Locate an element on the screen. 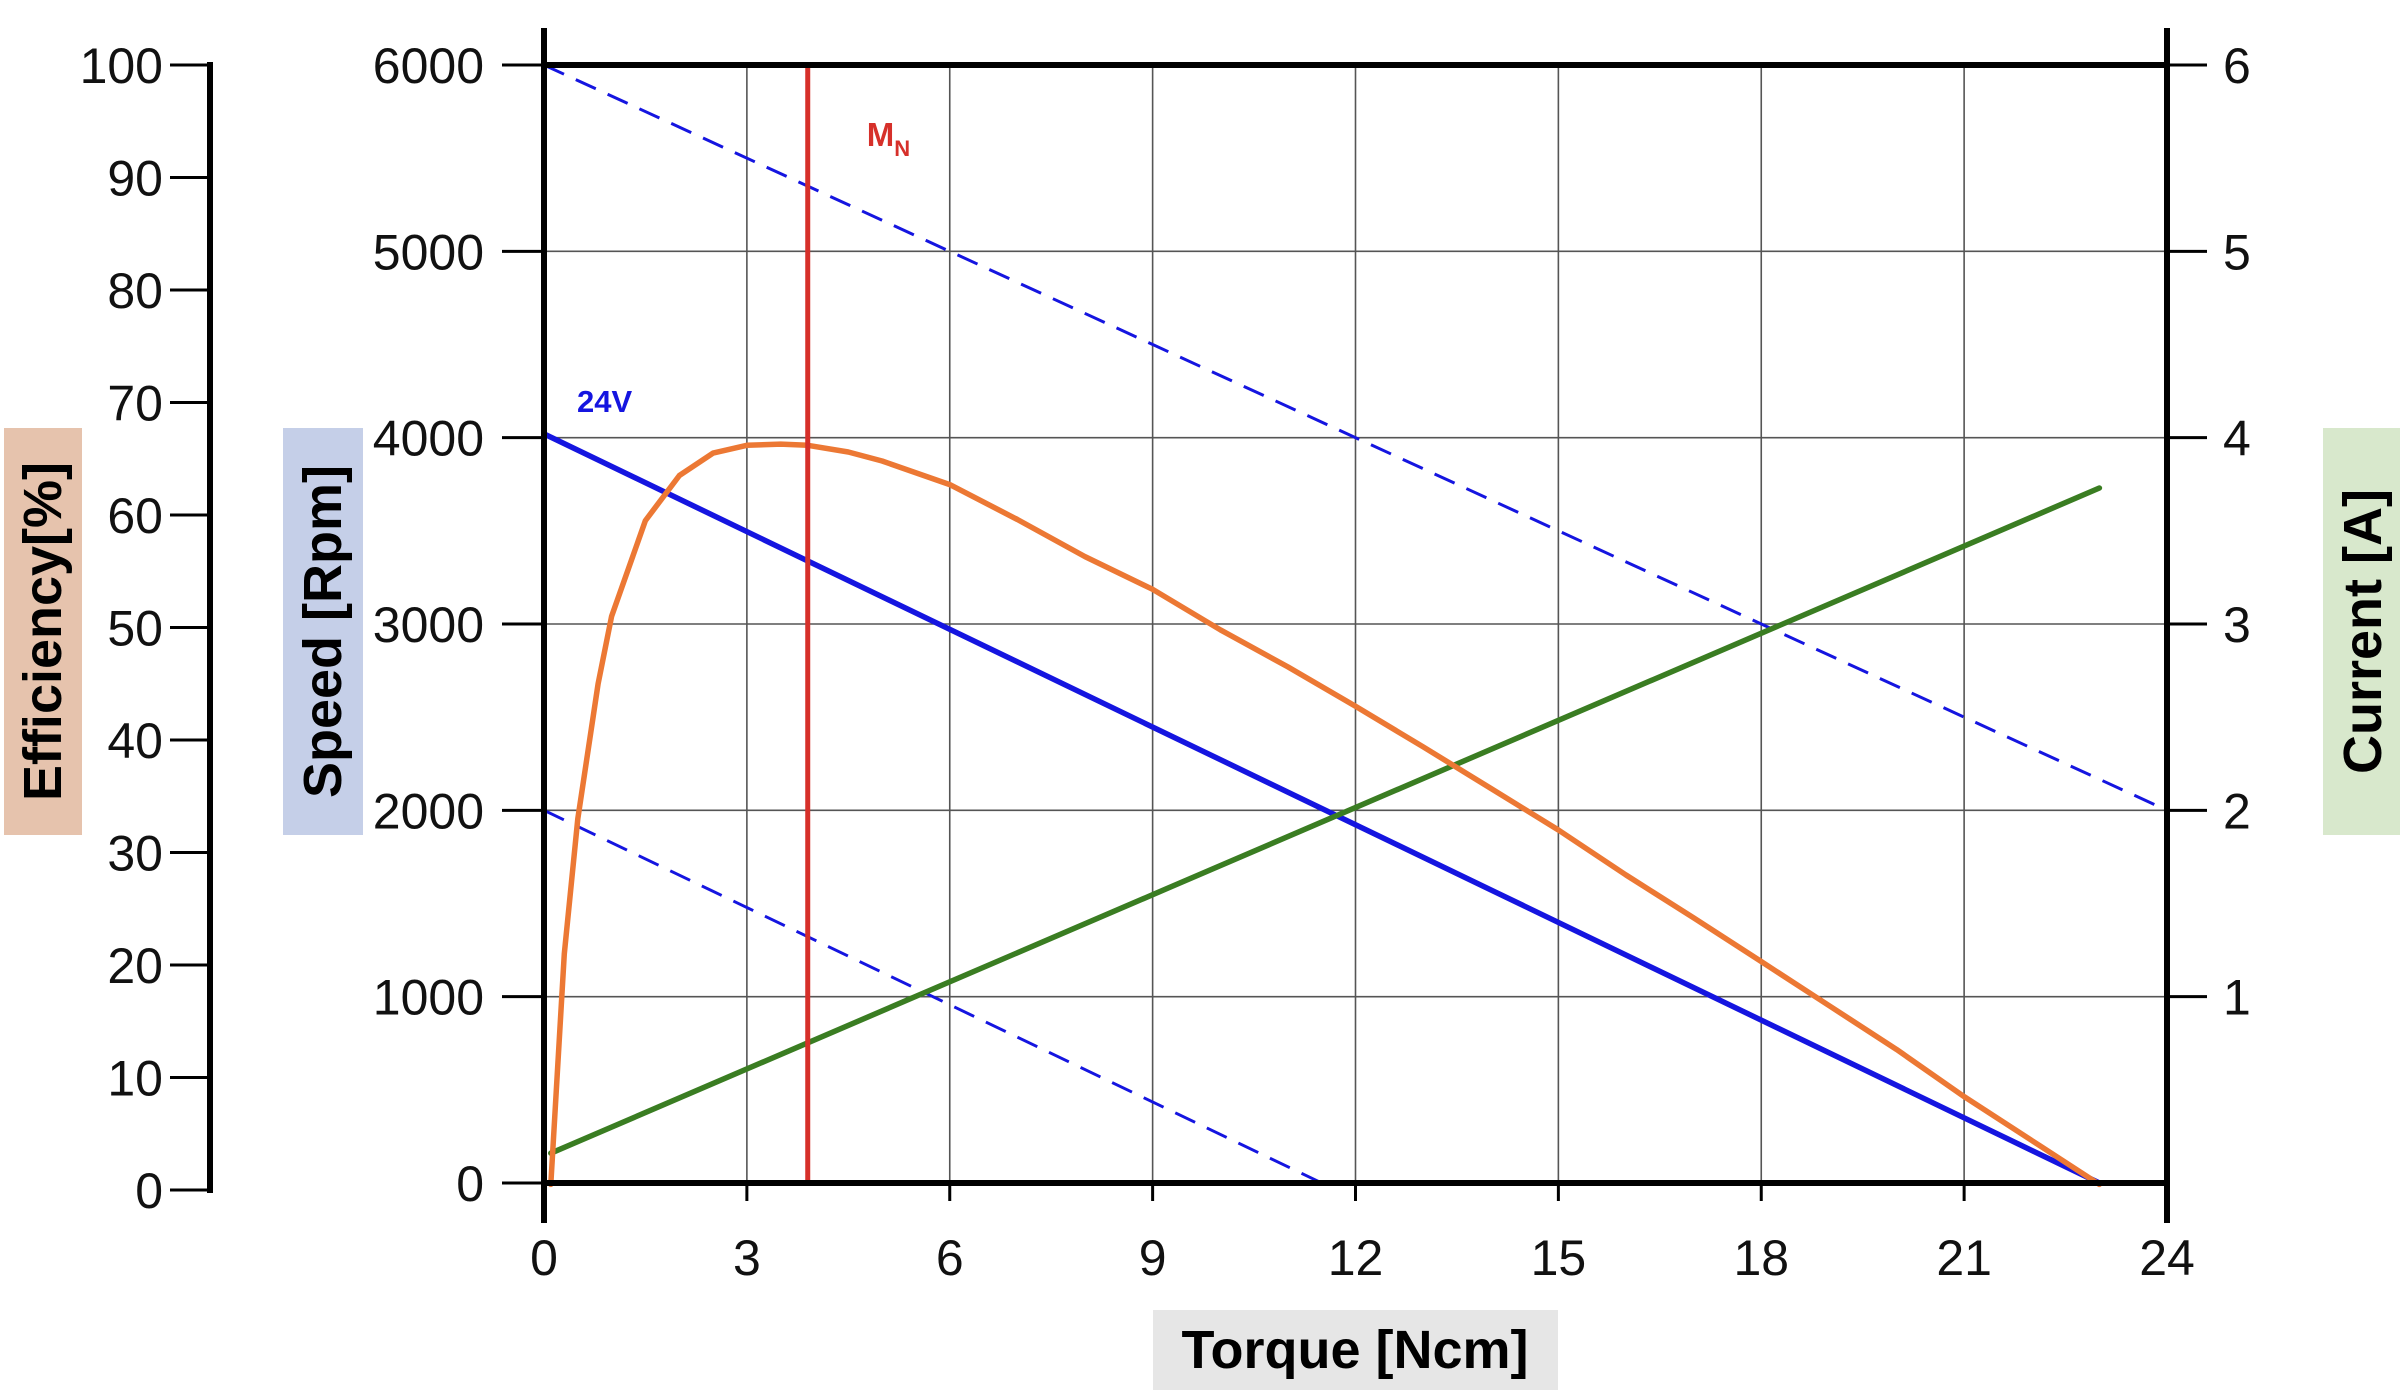  x-tick-label: 3 is located at coordinates (747, 1258).